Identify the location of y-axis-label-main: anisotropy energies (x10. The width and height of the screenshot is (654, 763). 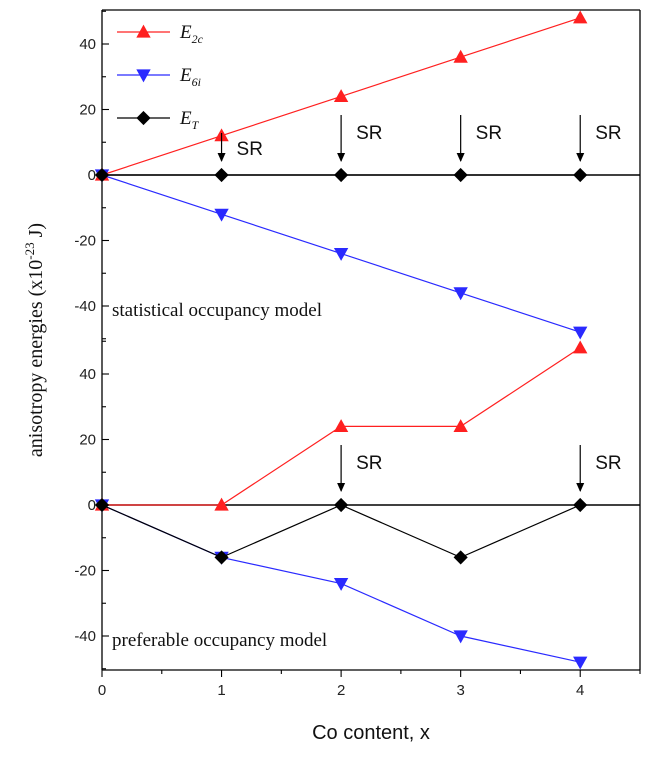
(36, 358).